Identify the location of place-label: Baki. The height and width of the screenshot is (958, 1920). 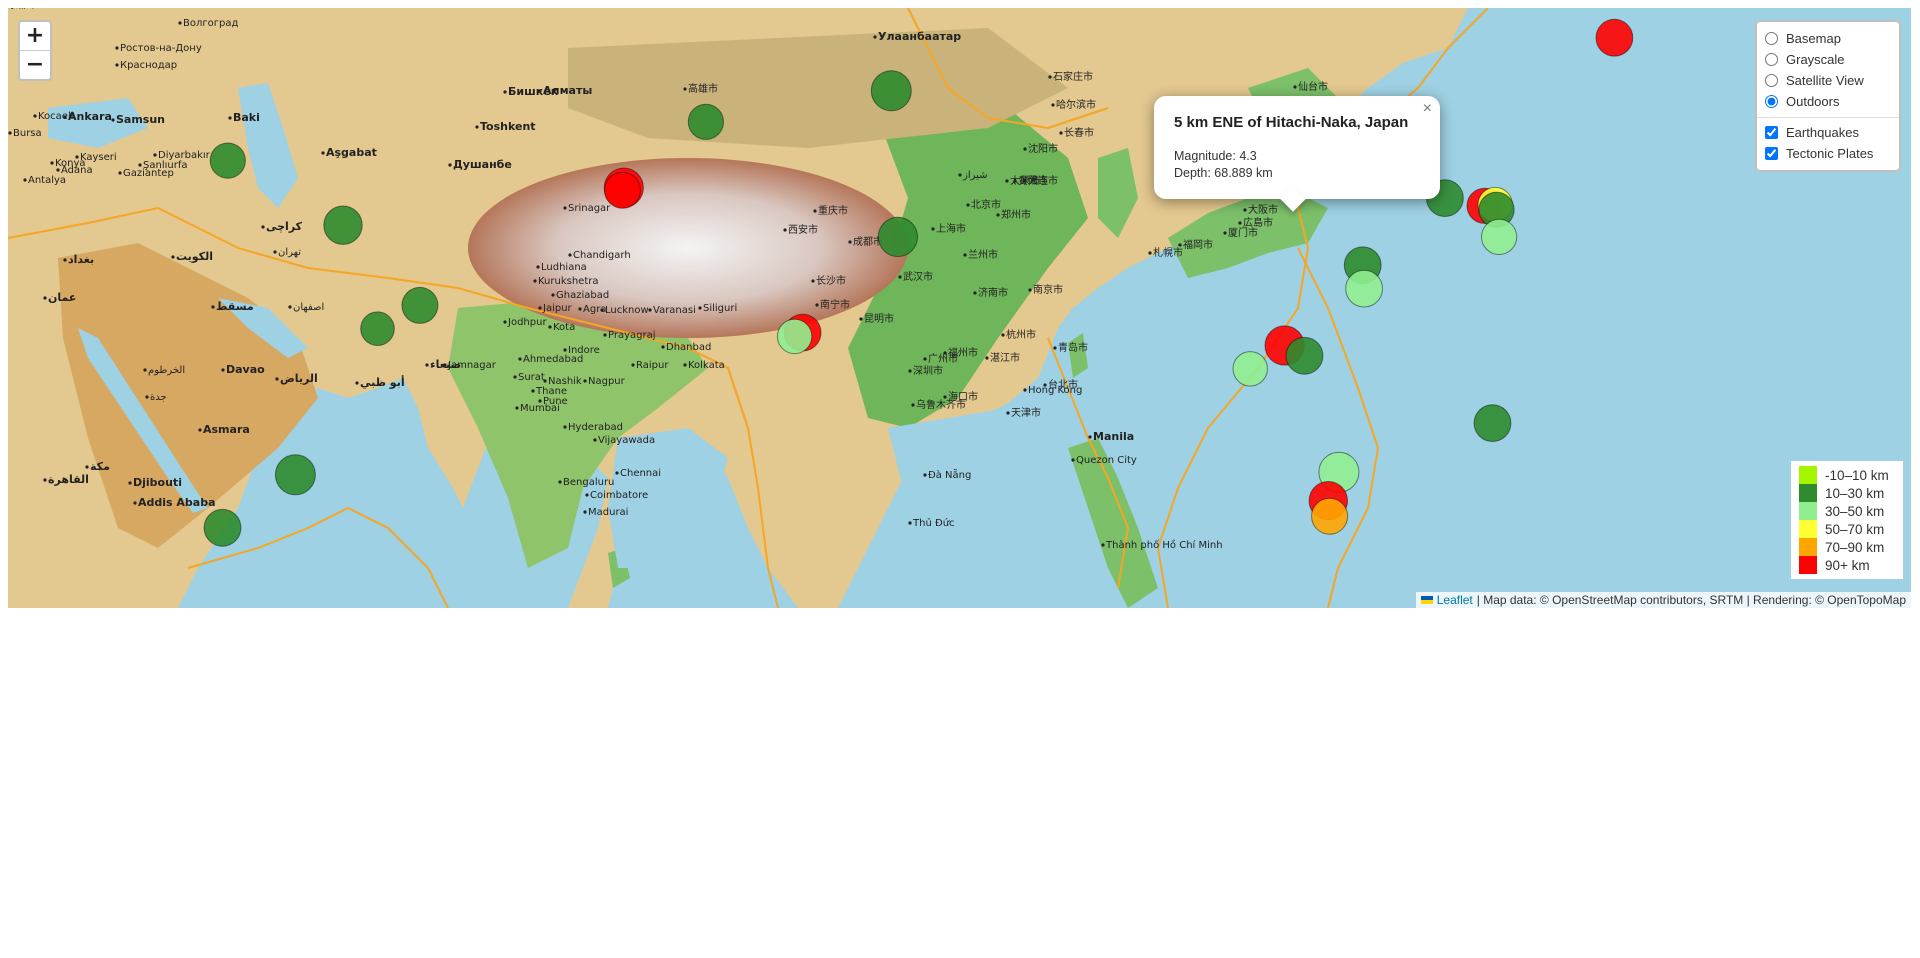
(246, 117).